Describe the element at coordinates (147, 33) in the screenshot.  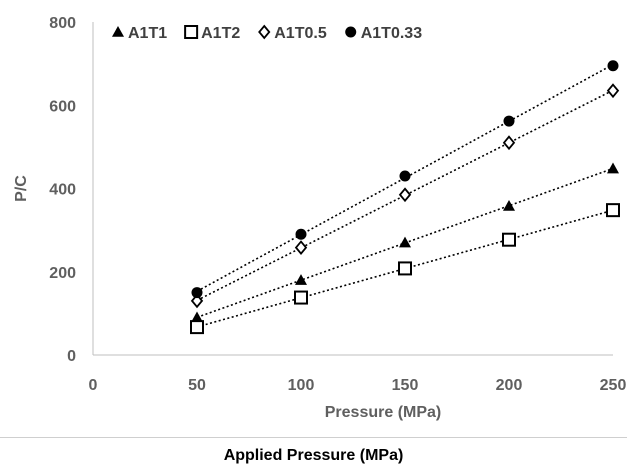
I see `legend-label-A1T1: A1T1` at that location.